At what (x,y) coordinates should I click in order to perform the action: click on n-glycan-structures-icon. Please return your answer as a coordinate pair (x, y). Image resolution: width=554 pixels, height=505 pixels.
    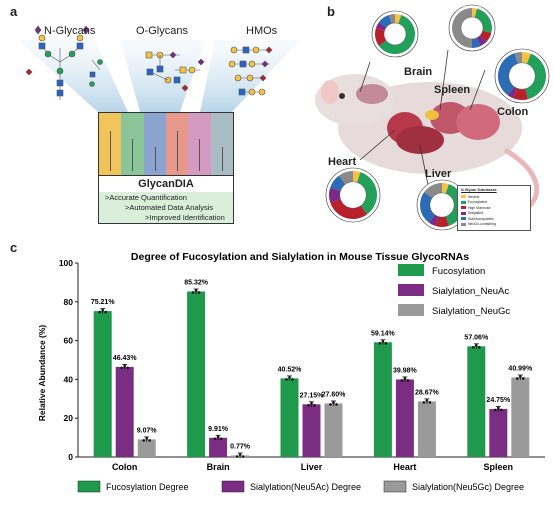
    Looking at the image, I should click on (64, 62).